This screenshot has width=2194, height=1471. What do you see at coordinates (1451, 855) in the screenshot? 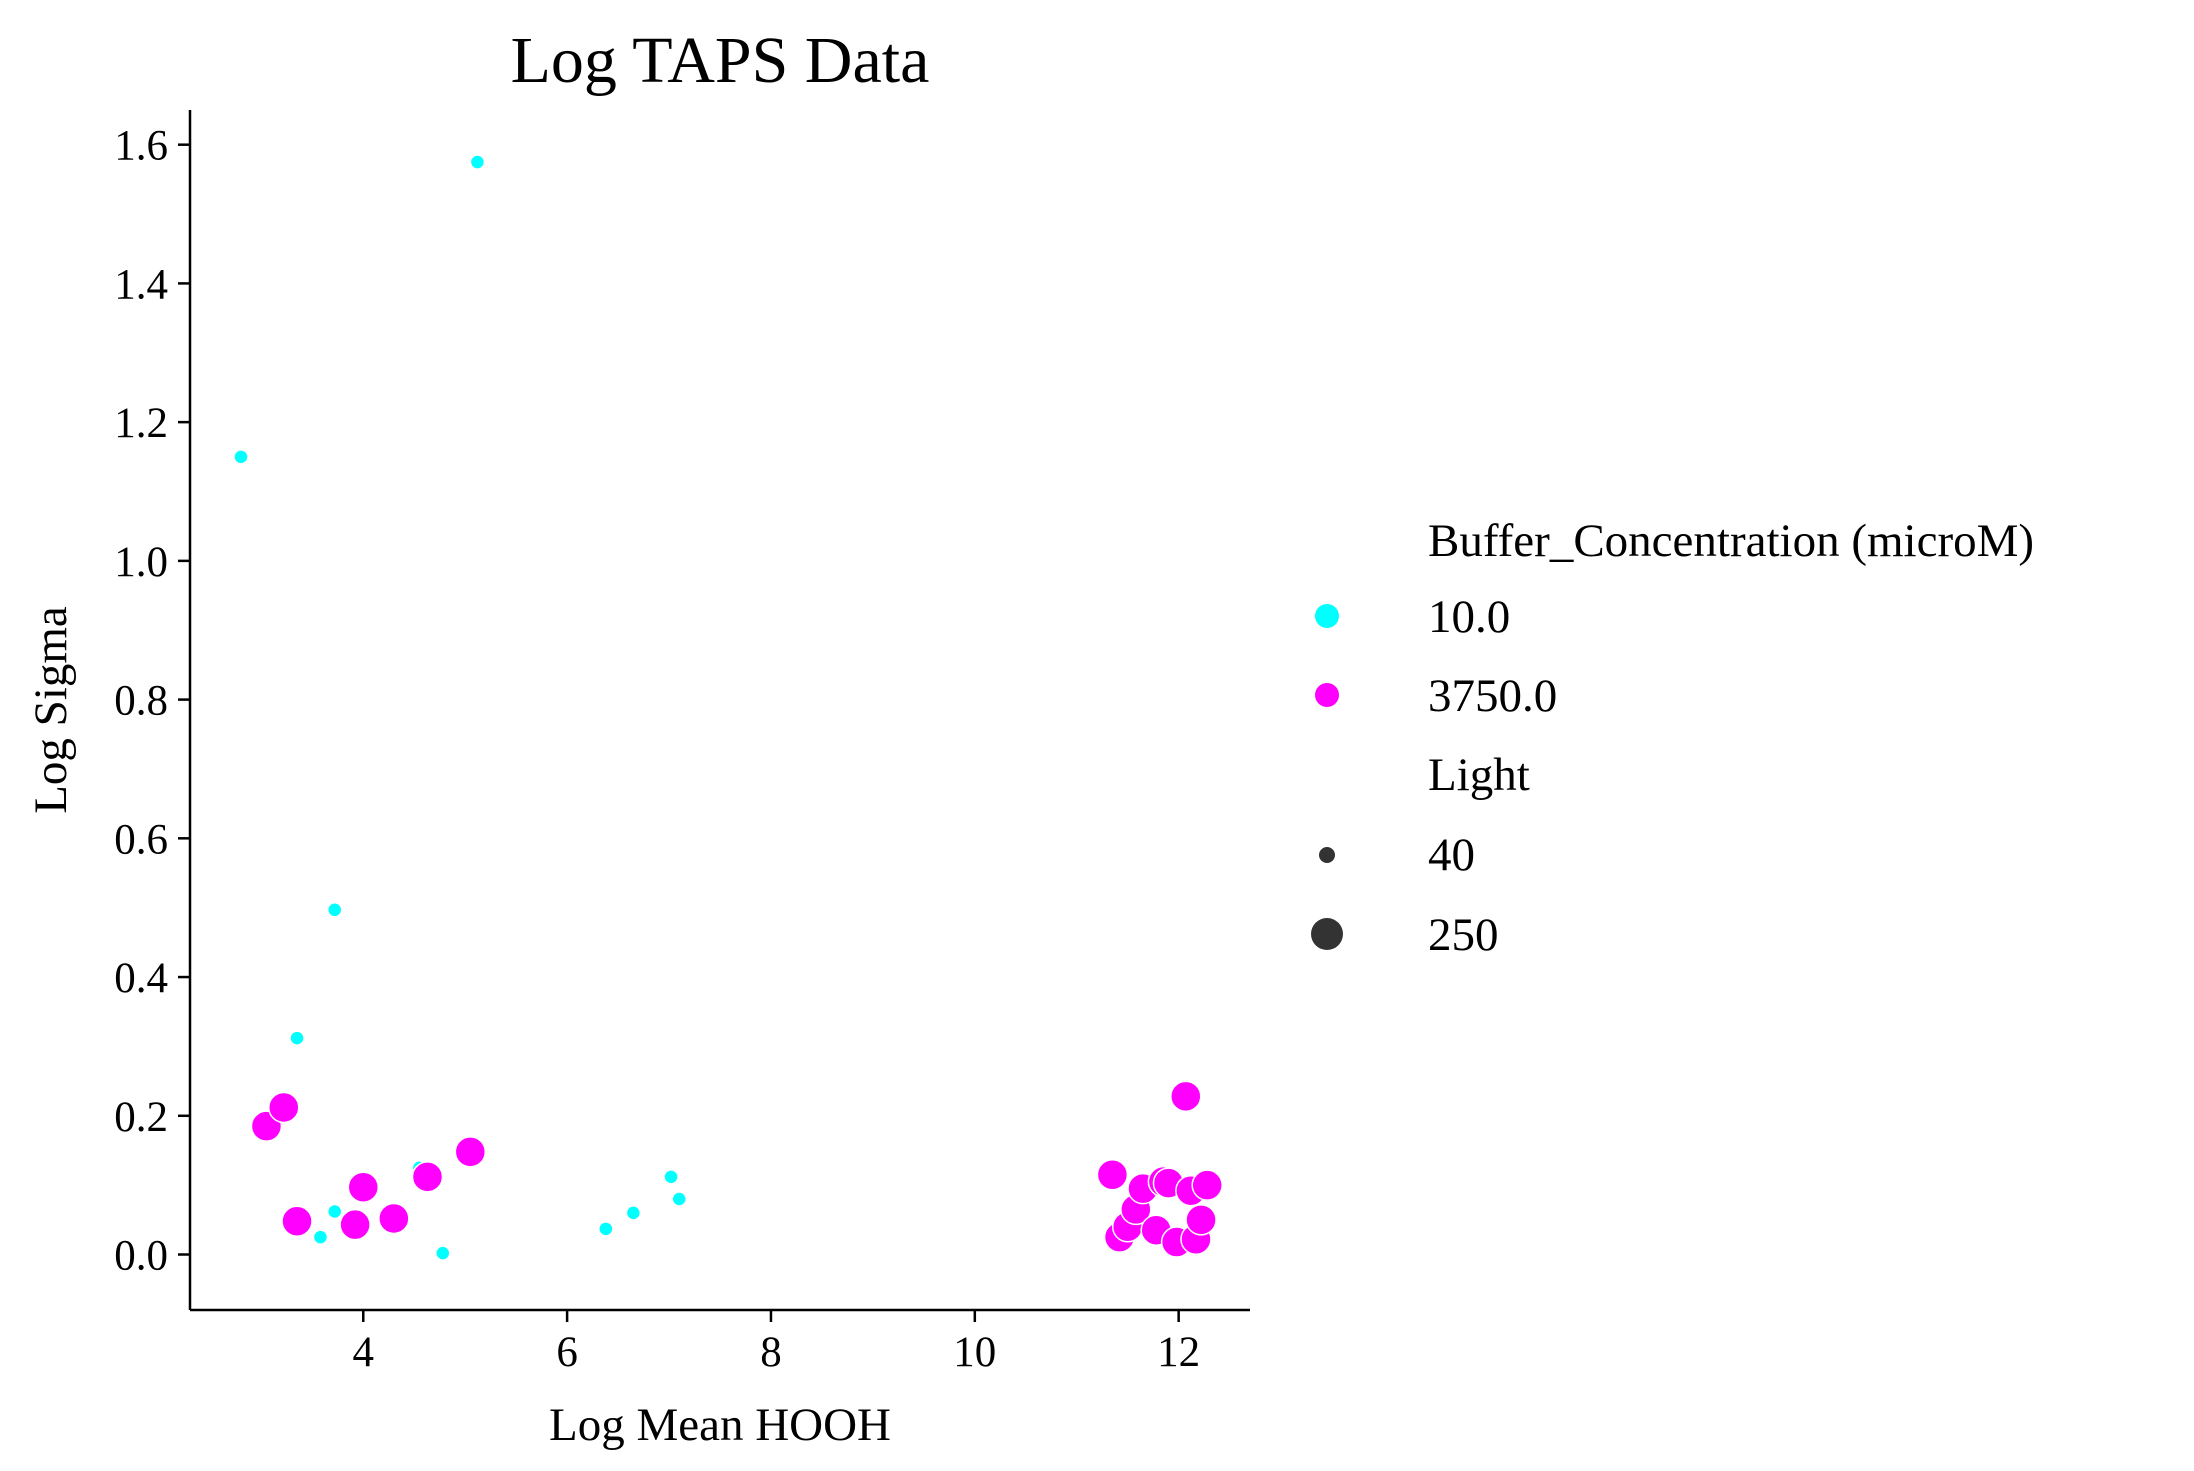
I see `legend-size-label-40: 40` at bounding box center [1451, 855].